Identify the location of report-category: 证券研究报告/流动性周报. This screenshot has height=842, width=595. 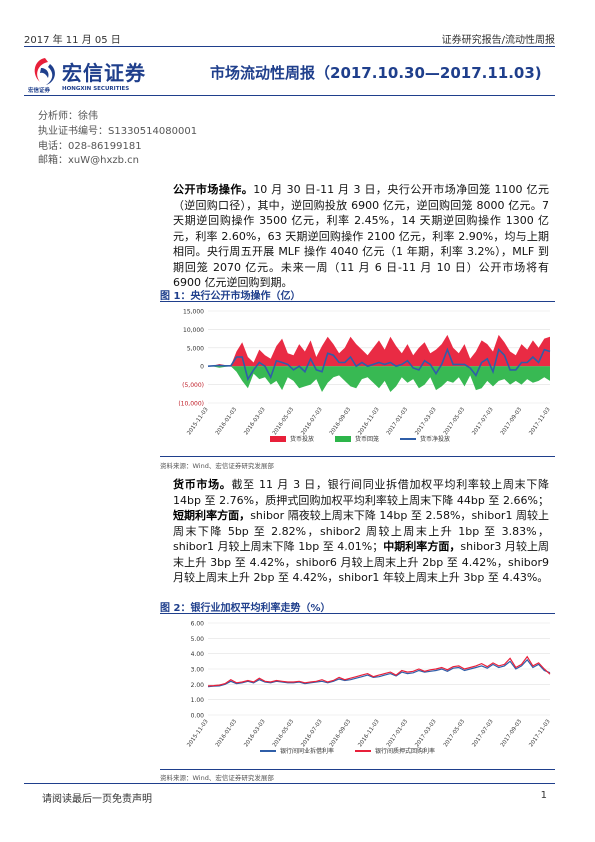
(498, 40).